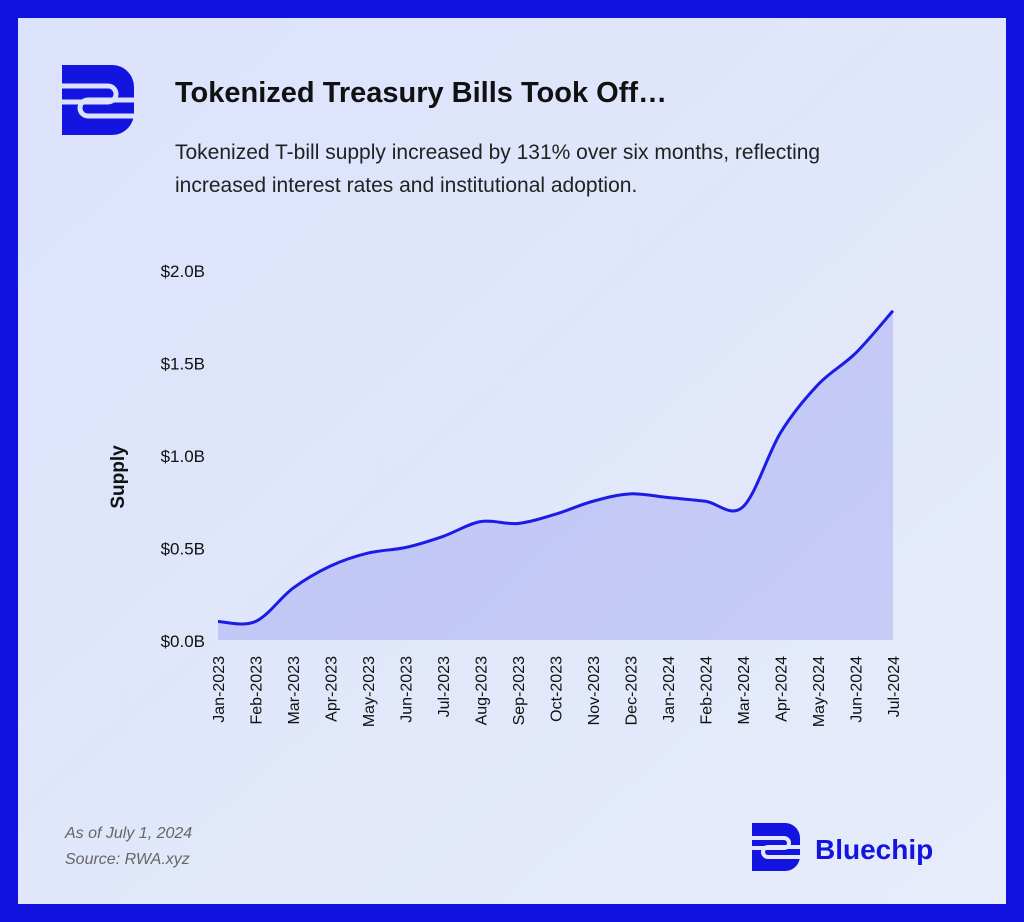  What do you see at coordinates (98, 100) in the screenshot?
I see `logo` at bounding box center [98, 100].